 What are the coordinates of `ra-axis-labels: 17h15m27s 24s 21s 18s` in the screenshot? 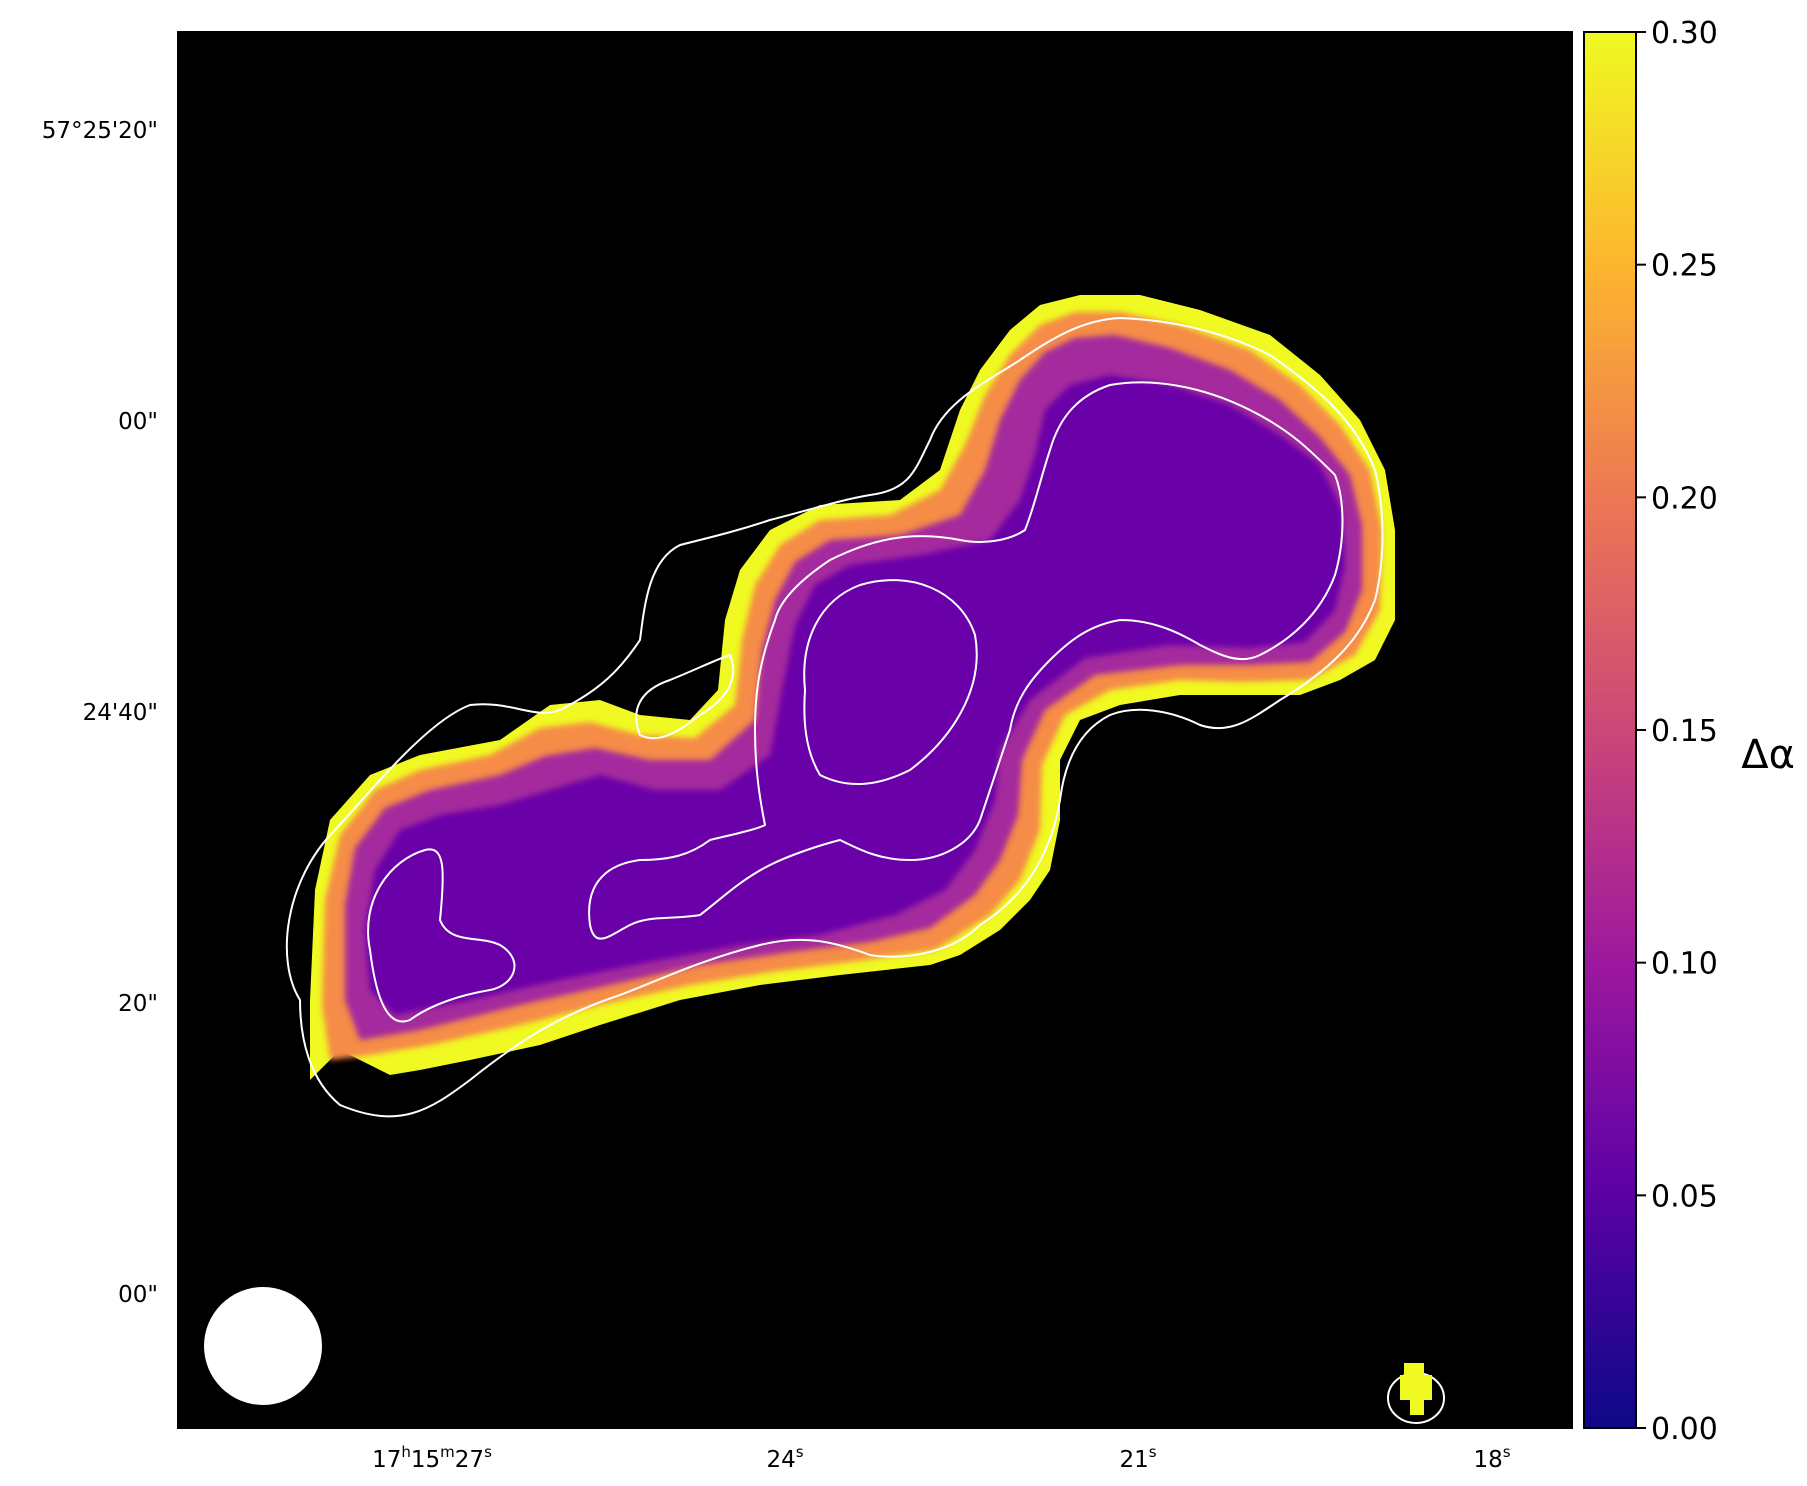 It's located at (941, 1458).